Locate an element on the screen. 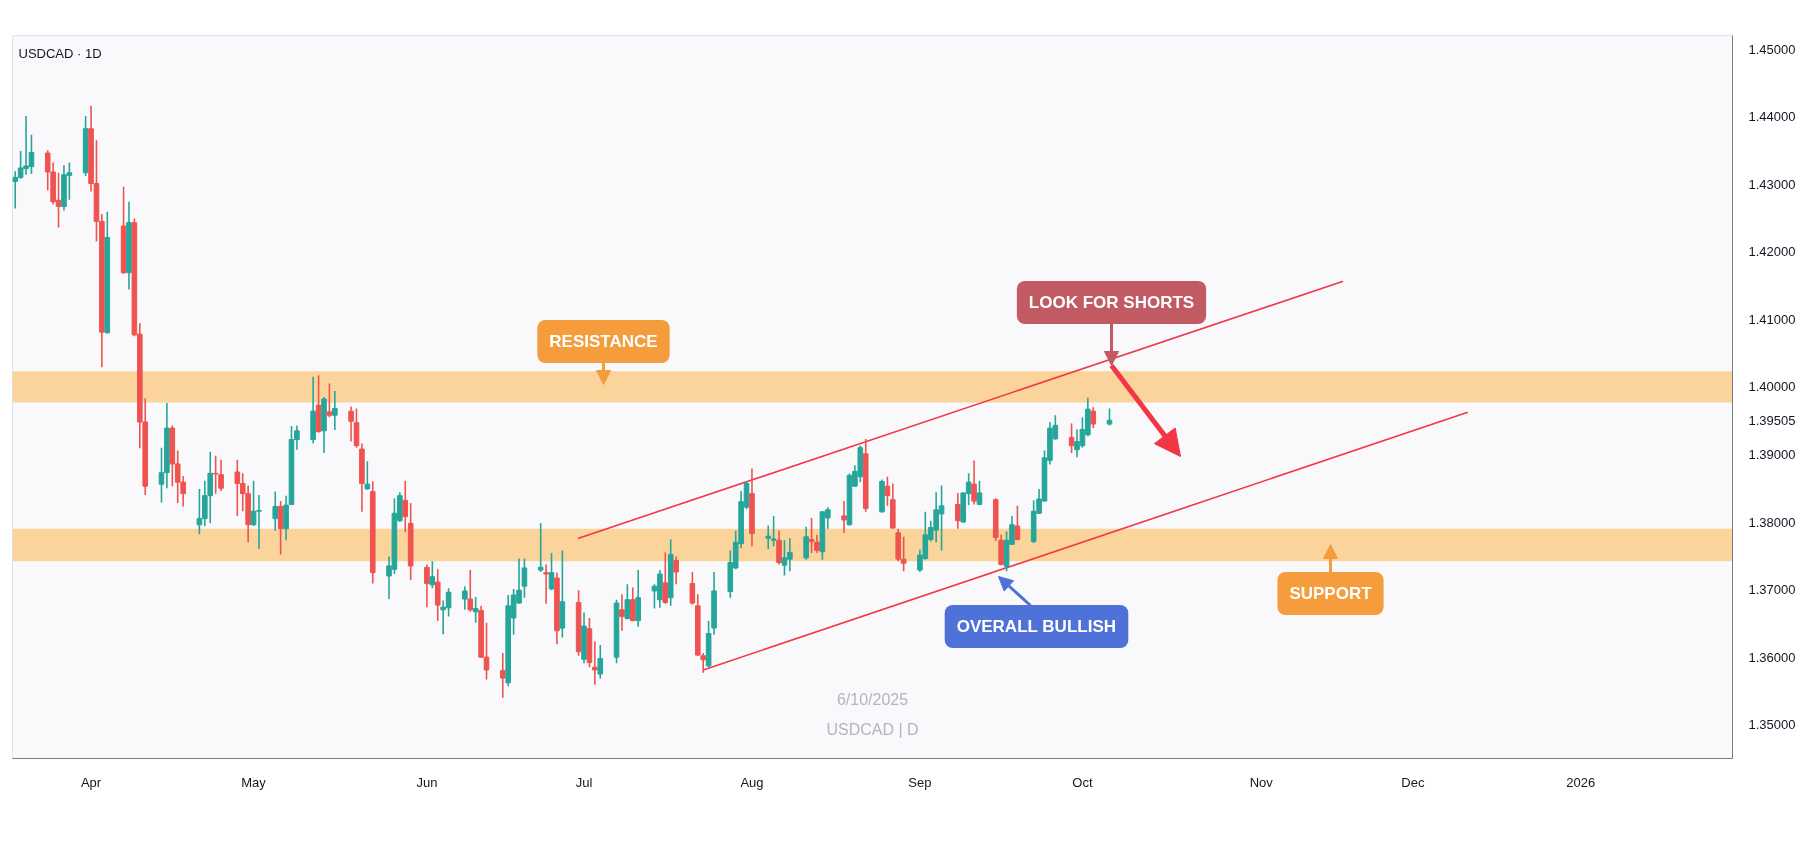 This screenshot has width=1815, height=868. annotation: RESISTANCE is located at coordinates (603, 341).